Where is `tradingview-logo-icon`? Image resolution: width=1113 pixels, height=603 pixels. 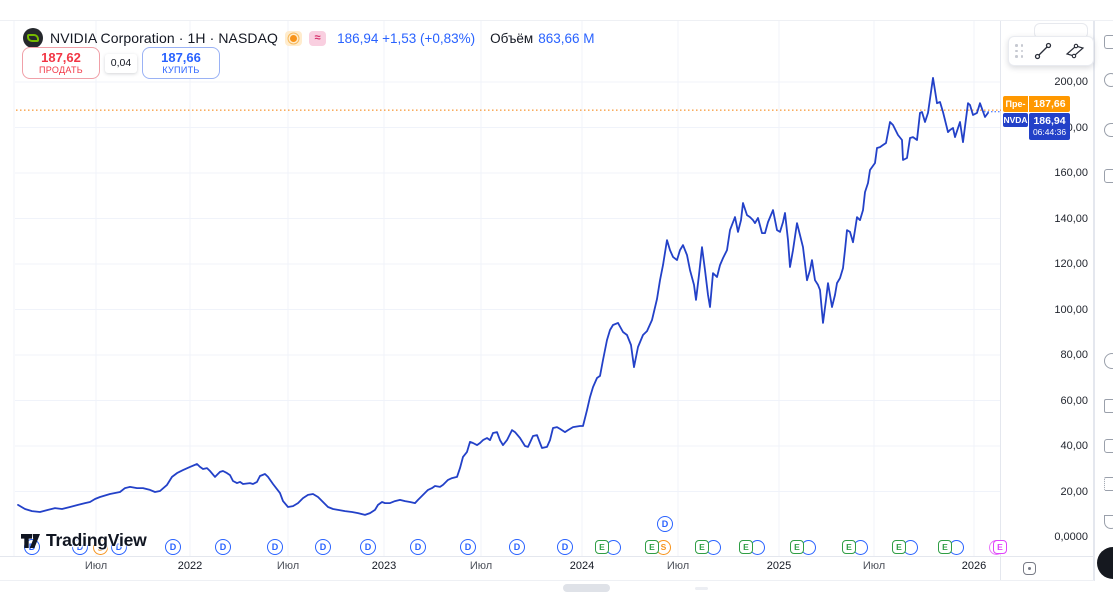
tradingview-logo-icon is located at coordinates (30, 541).